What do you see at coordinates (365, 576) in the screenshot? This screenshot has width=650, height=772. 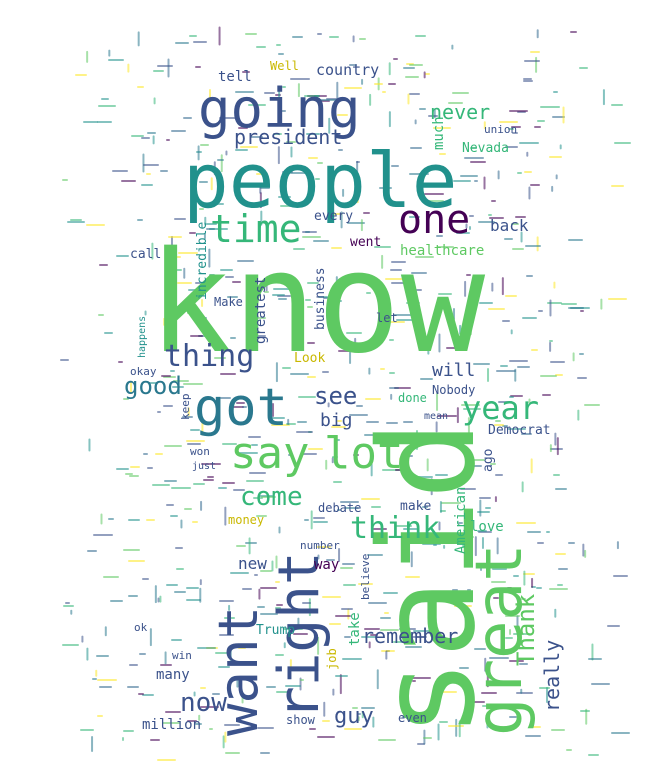 I see `word-believe: believe` at bounding box center [365, 576].